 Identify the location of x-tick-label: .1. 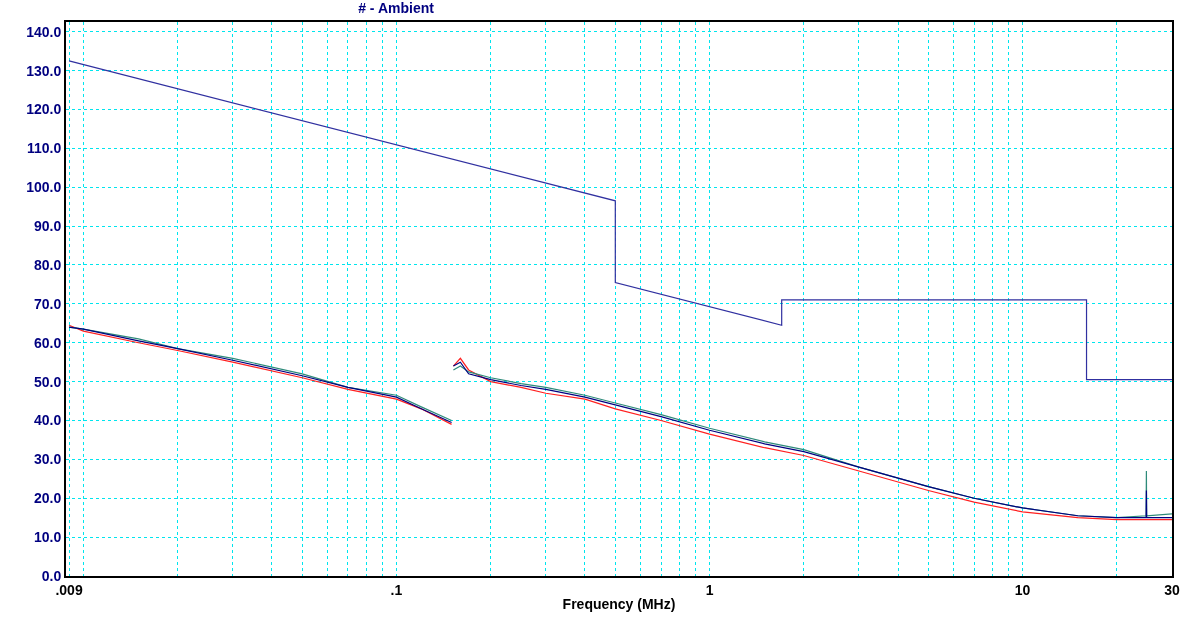
(396, 589).